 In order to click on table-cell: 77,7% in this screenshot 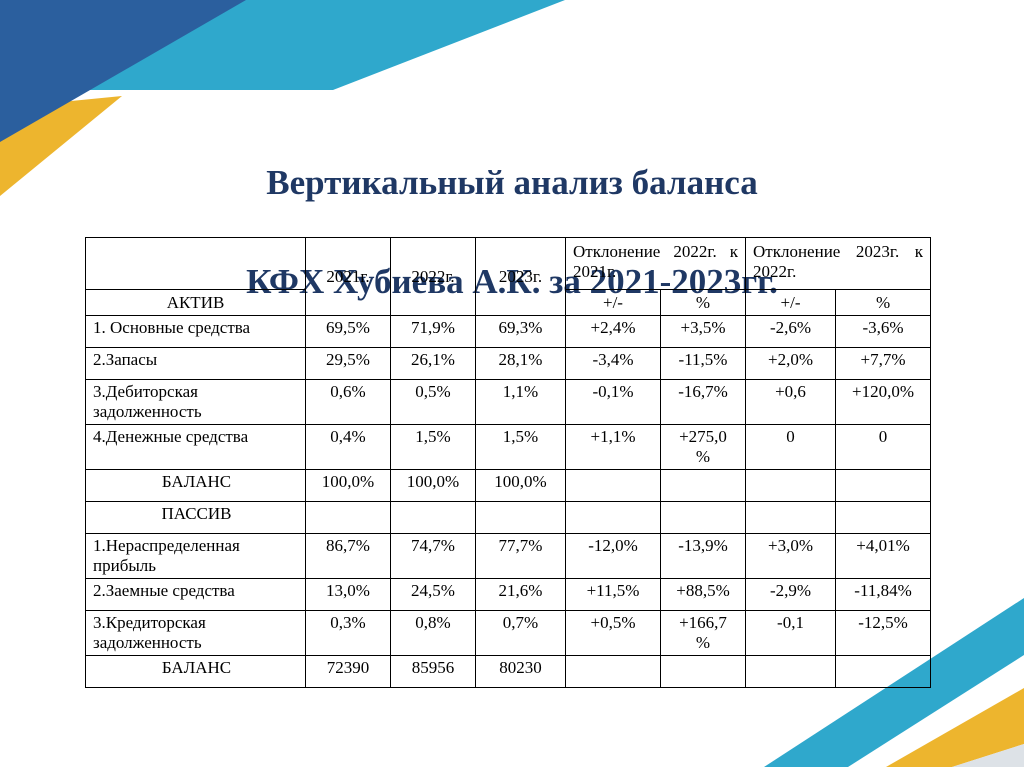, I will do `click(520, 556)`.